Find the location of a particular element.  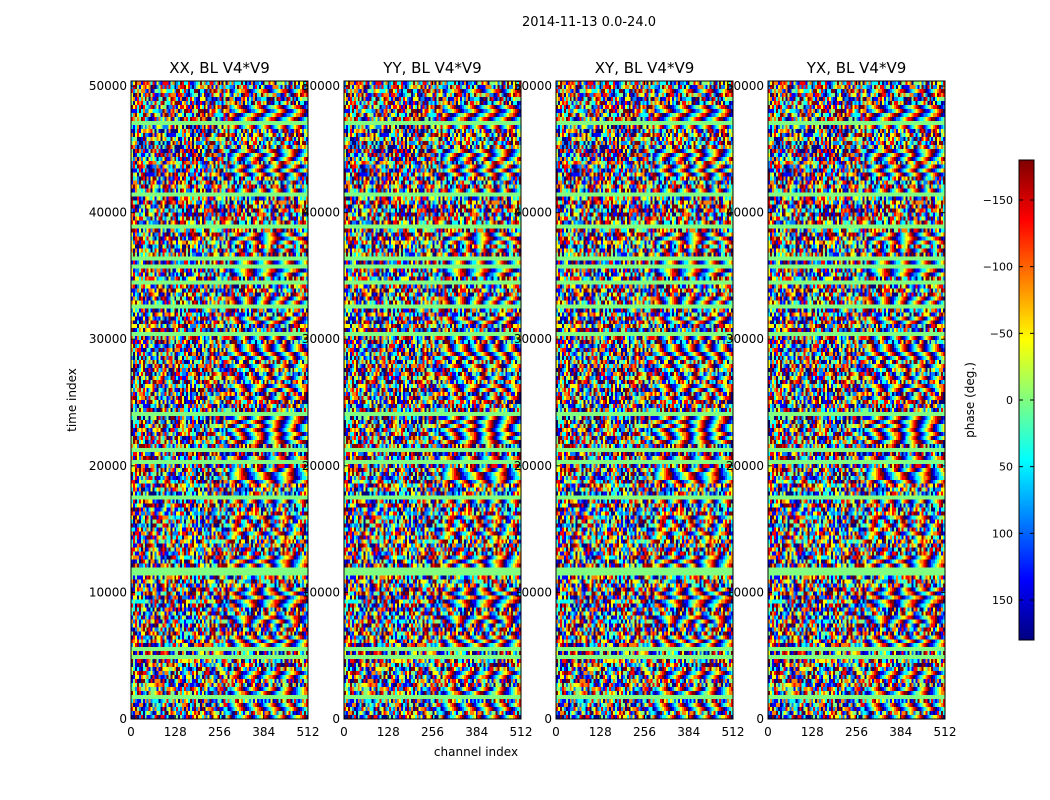

colorbar-tick-label: −100 is located at coordinates (998, 267).